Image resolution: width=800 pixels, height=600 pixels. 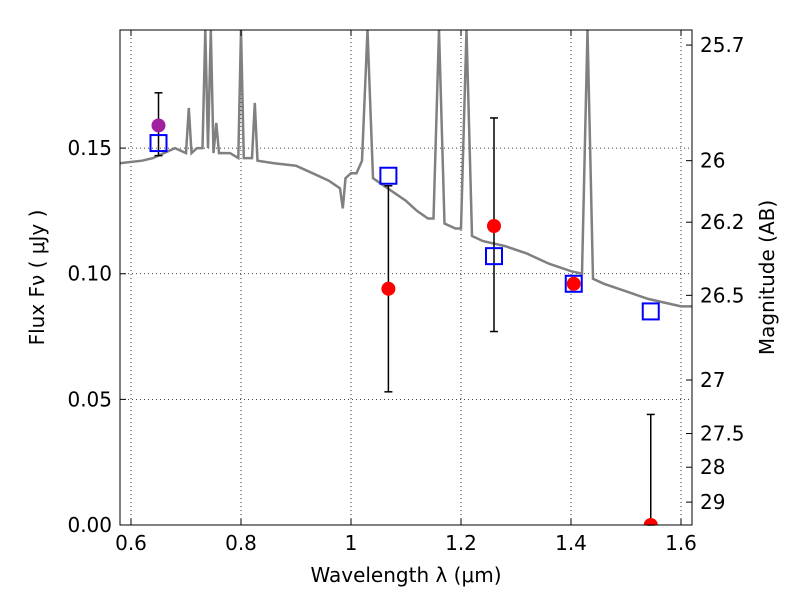 What do you see at coordinates (89, 399) in the screenshot?
I see `y-tick-label: 0.05` at bounding box center [89, 399].